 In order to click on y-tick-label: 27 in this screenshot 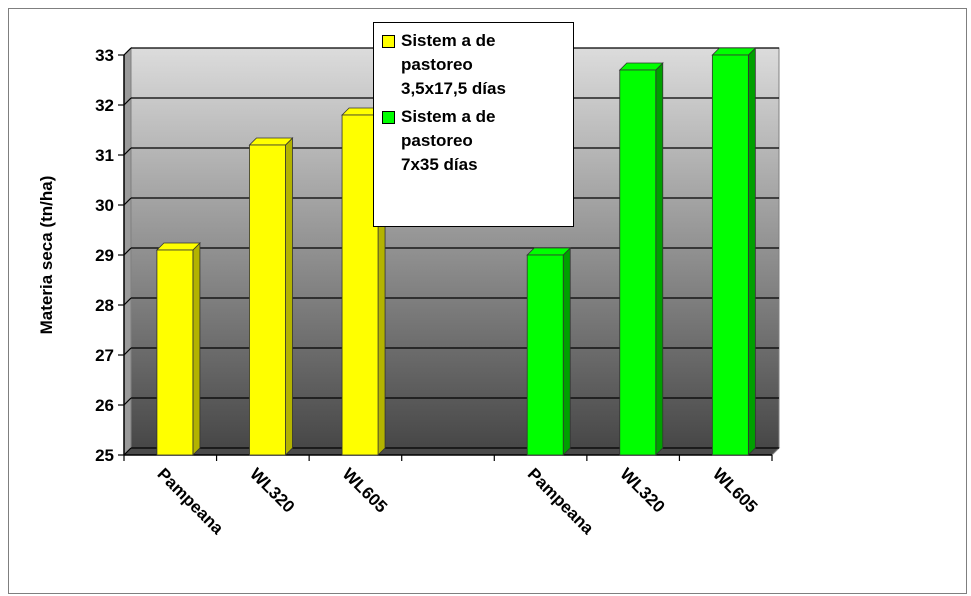, I will do `click(104, 355)`.